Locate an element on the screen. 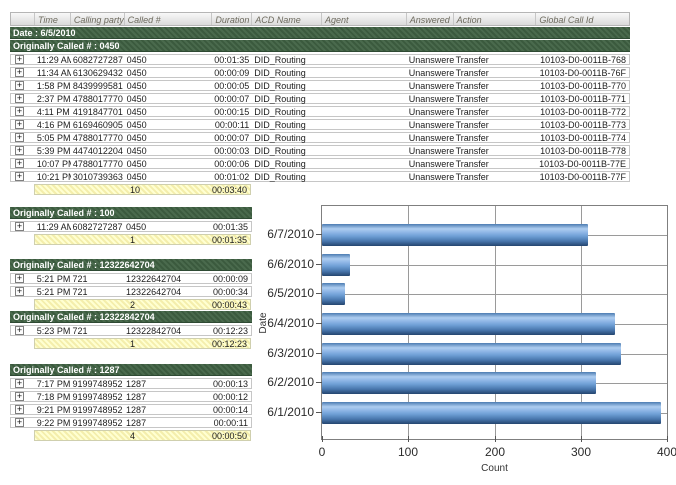 This screenshot has width=676, height=485. originally-called-group-header: Originally Called # : 12322842704 is located at coordinates (131, 317).